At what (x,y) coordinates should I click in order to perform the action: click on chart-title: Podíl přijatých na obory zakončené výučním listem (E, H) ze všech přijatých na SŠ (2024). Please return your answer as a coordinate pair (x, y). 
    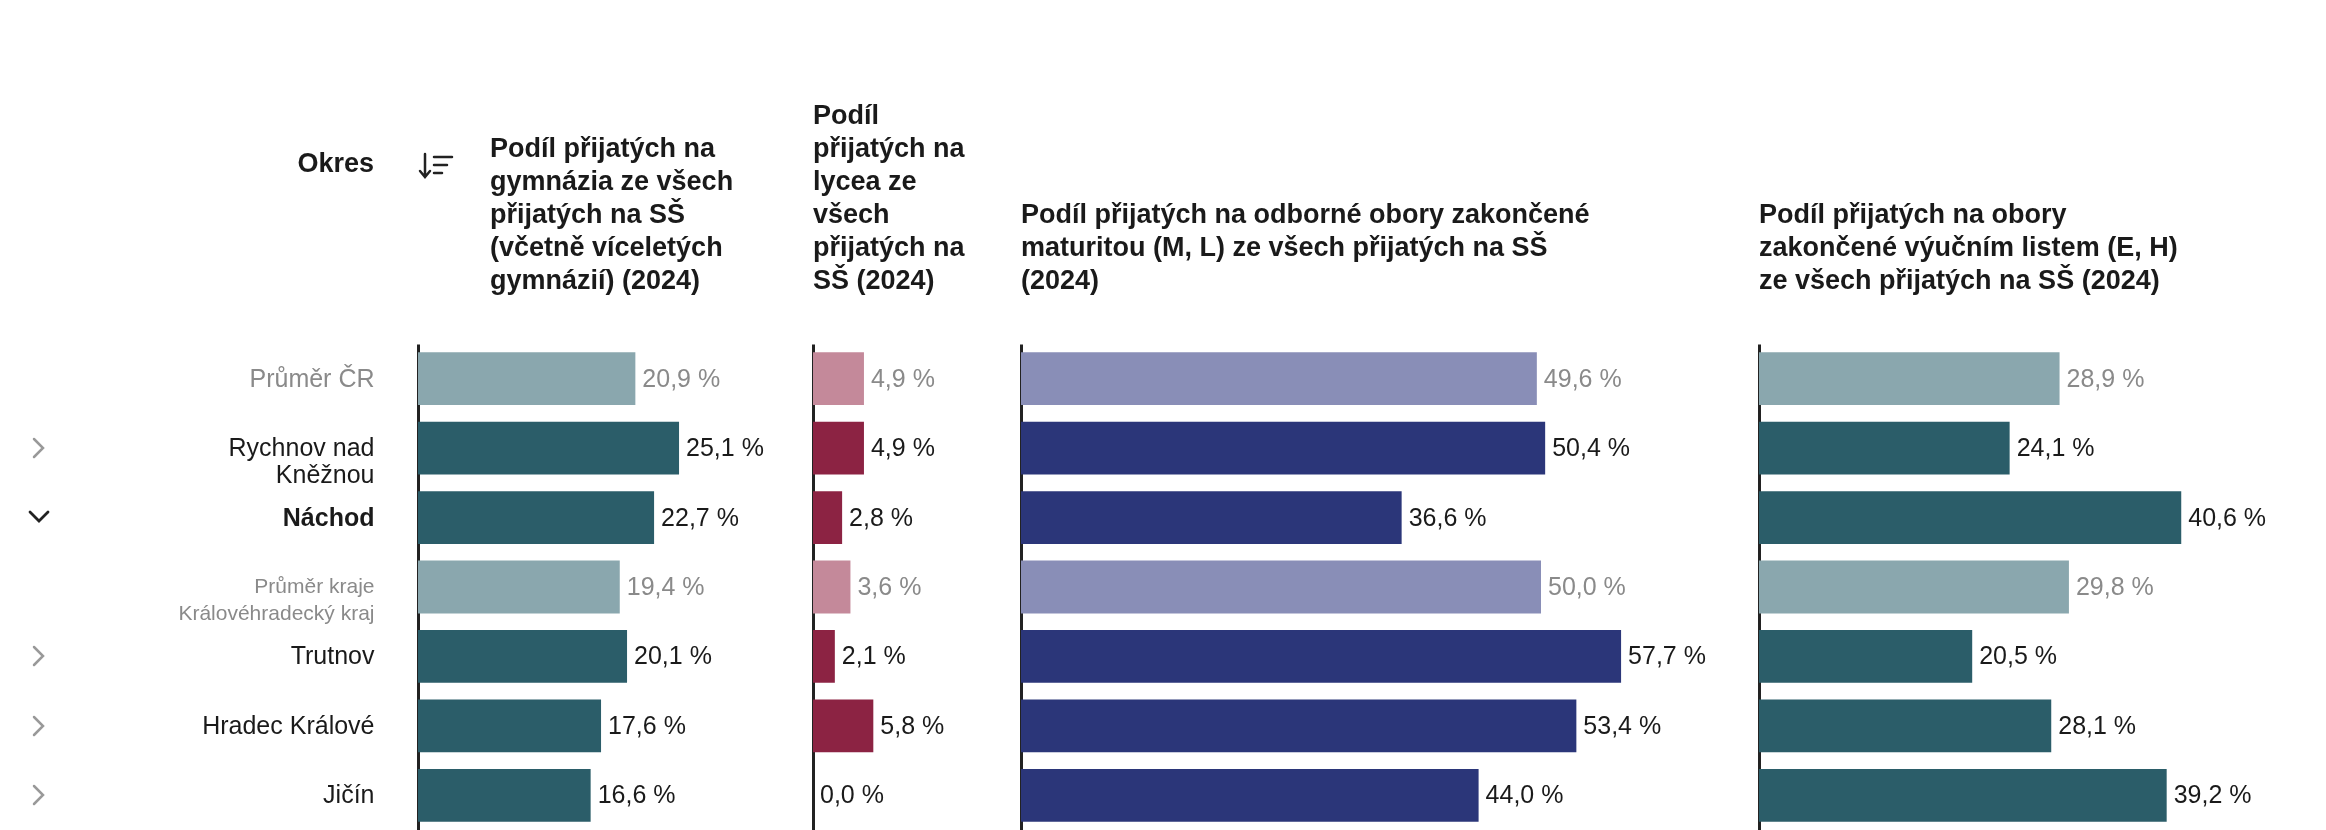
    Looking at the image, I should click on (1968, 247).